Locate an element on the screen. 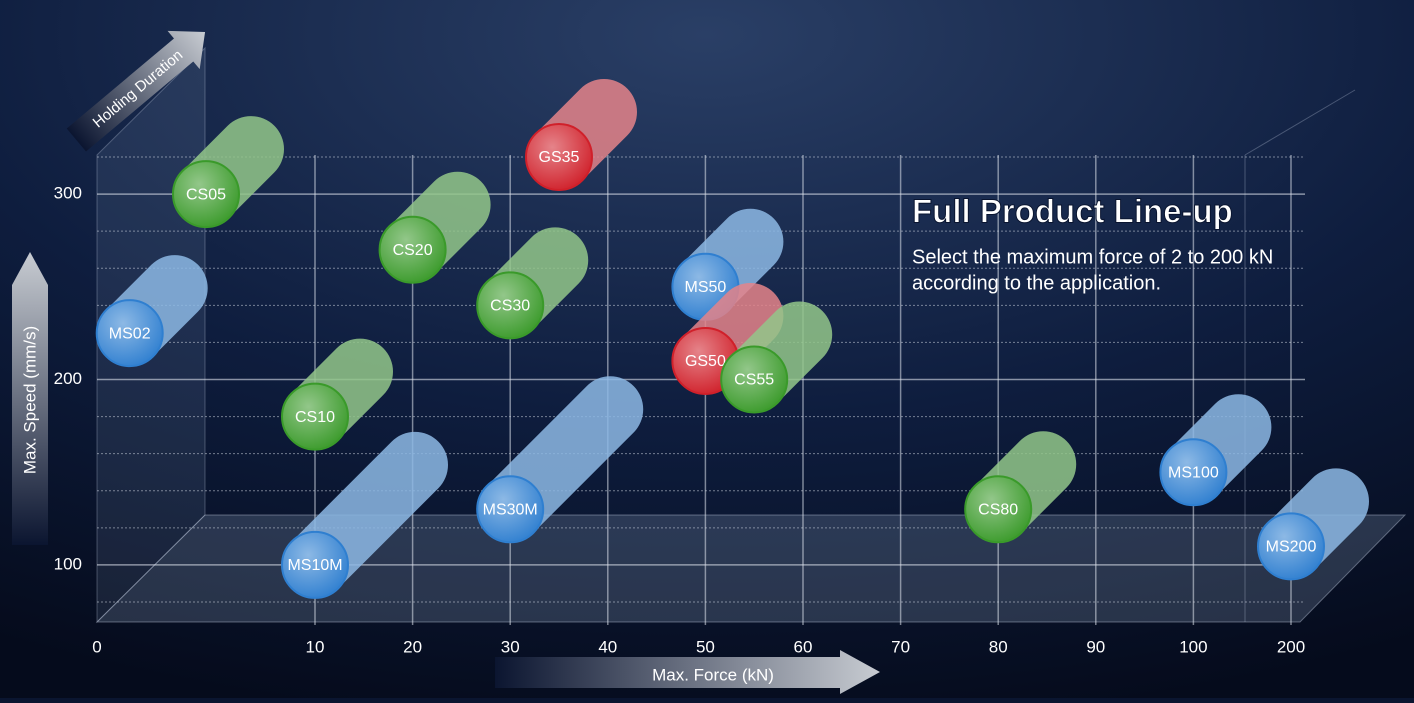  point-label: CS80 is located at coordinates (998, 510).